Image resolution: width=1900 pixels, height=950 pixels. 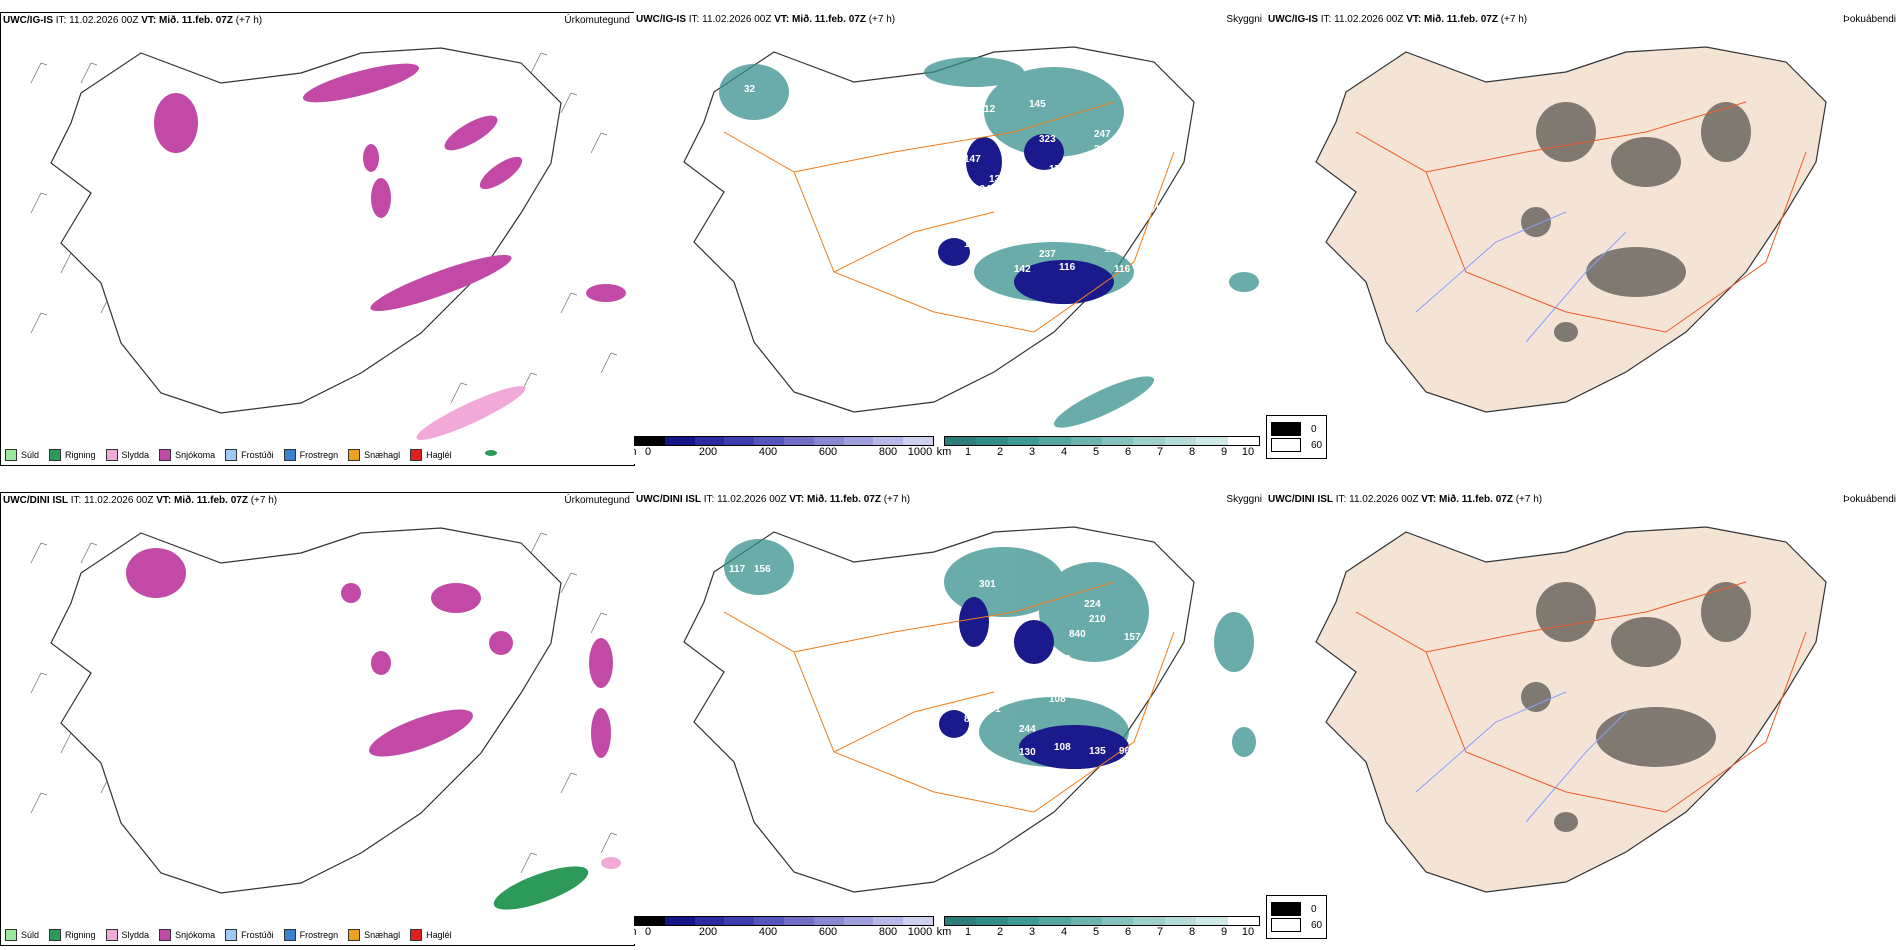 What do you see at coordinates (1022, 269) in the screenshot?
I see `vis-label: 142` at bounding box center [1022, 269].